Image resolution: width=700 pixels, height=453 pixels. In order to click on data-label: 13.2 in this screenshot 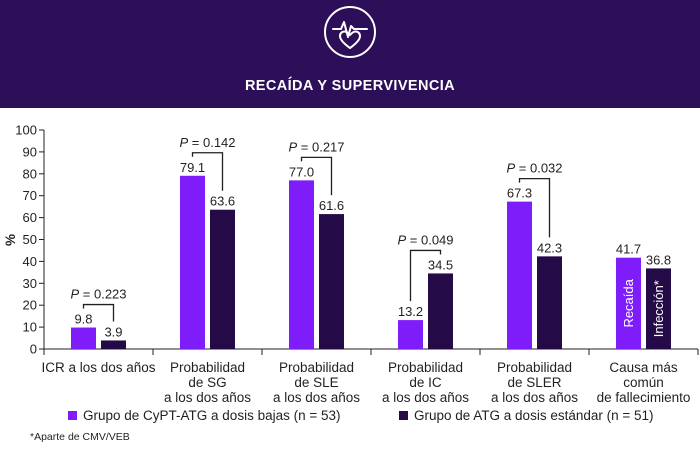, I will do `click(410, 311)`.